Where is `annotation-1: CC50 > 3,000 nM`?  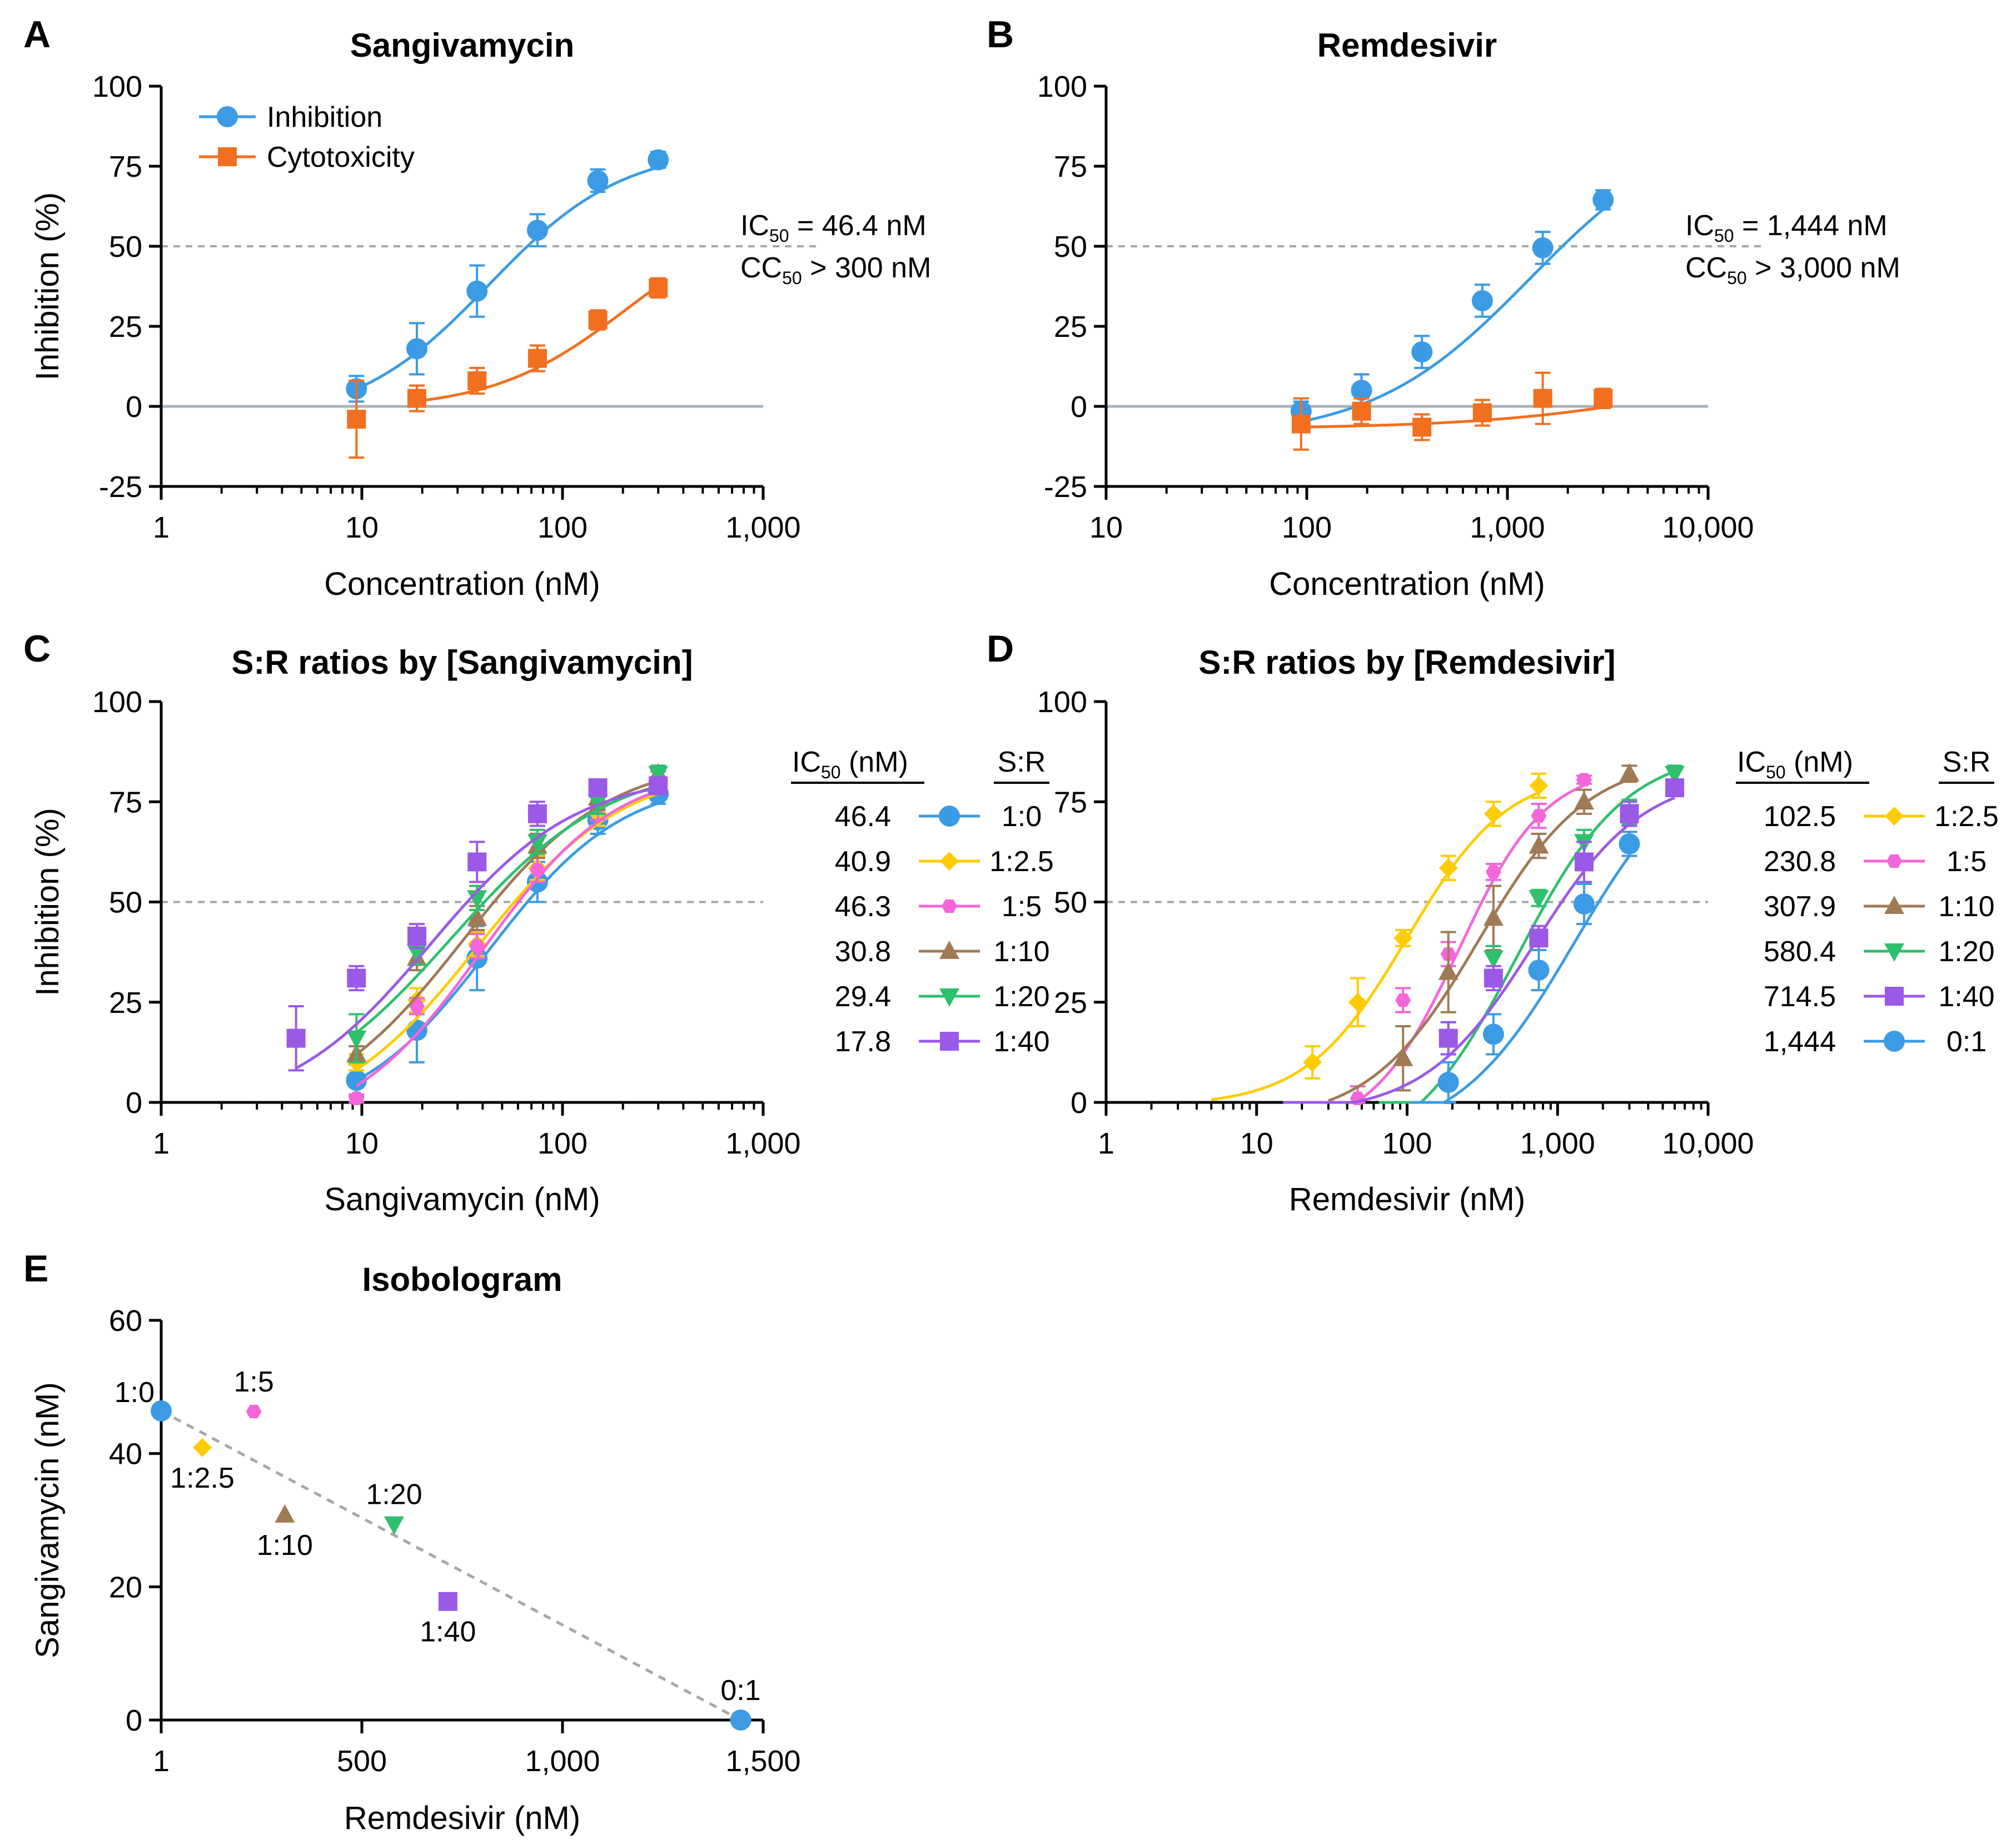
annotation-1: CC50 > 3,000 nM is located at coordinates (1792, 270).